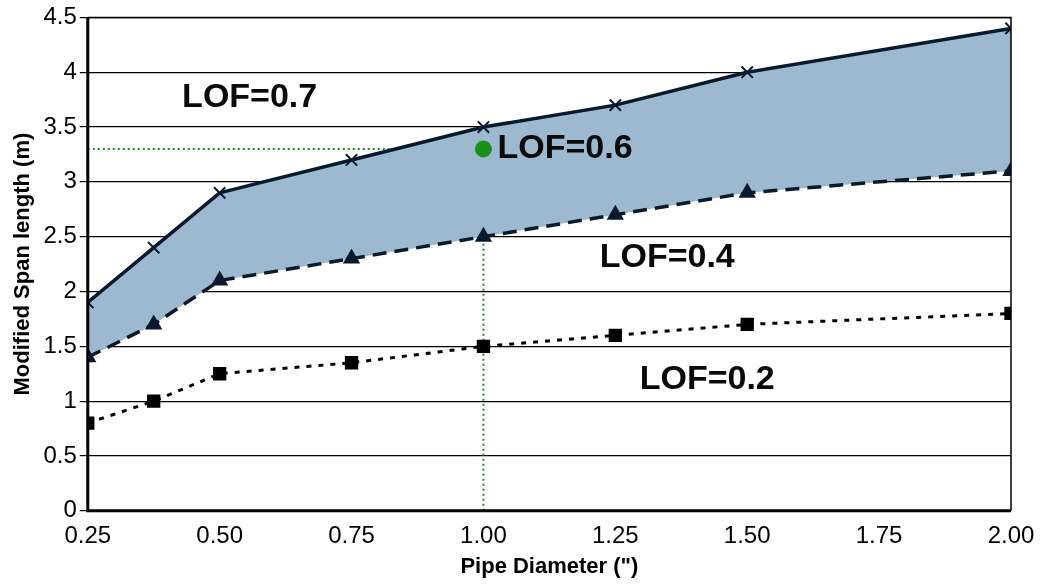 The height and width of the screenshot is (588, 1043). What do you see at coordinates (60, 454) in the screenshot?
I see `y-tick-label: 0.5` at bounding box center [60, 454].